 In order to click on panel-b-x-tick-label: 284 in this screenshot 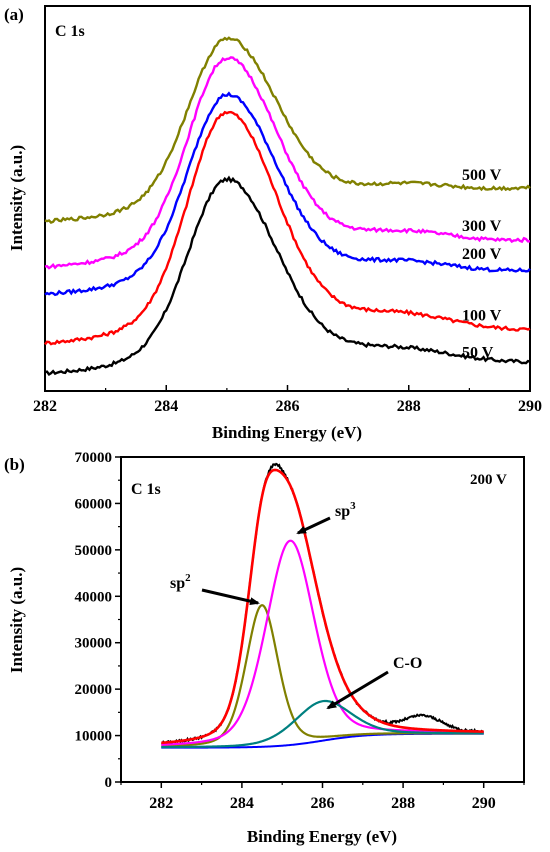, I will do `click(242, 803)`.